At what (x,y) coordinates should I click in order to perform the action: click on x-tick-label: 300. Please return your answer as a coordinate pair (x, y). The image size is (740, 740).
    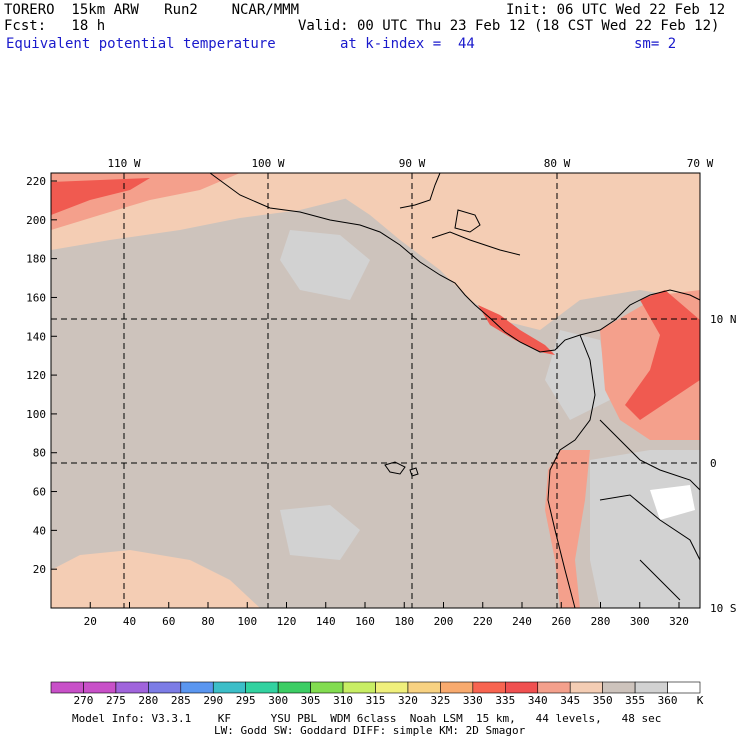
    Looking at the image, I should click on (640, 621).